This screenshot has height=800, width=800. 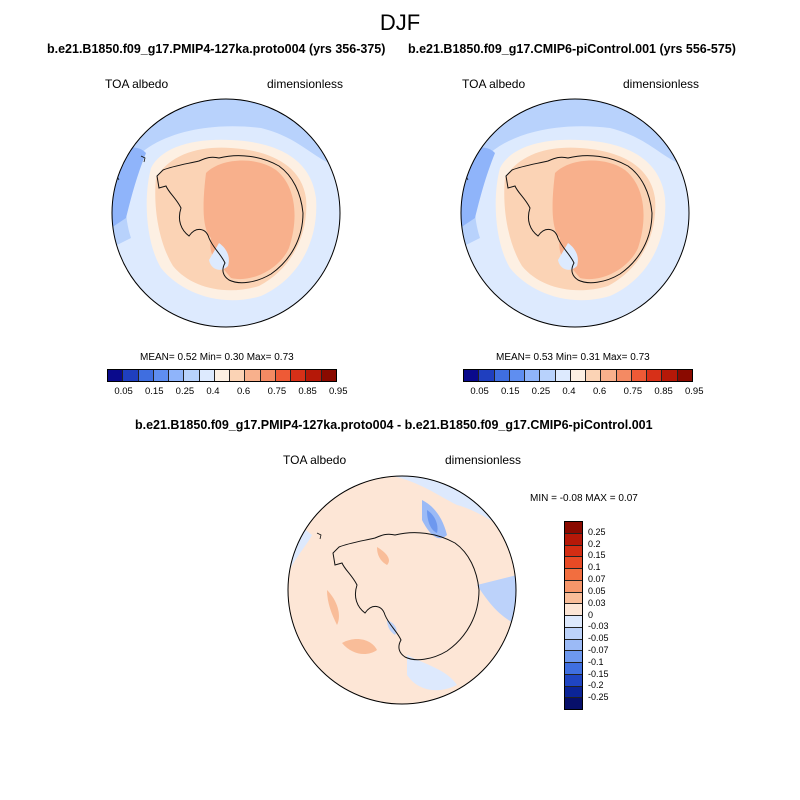 I want to click on panel2-colorbar, so click(x=578, y=375).